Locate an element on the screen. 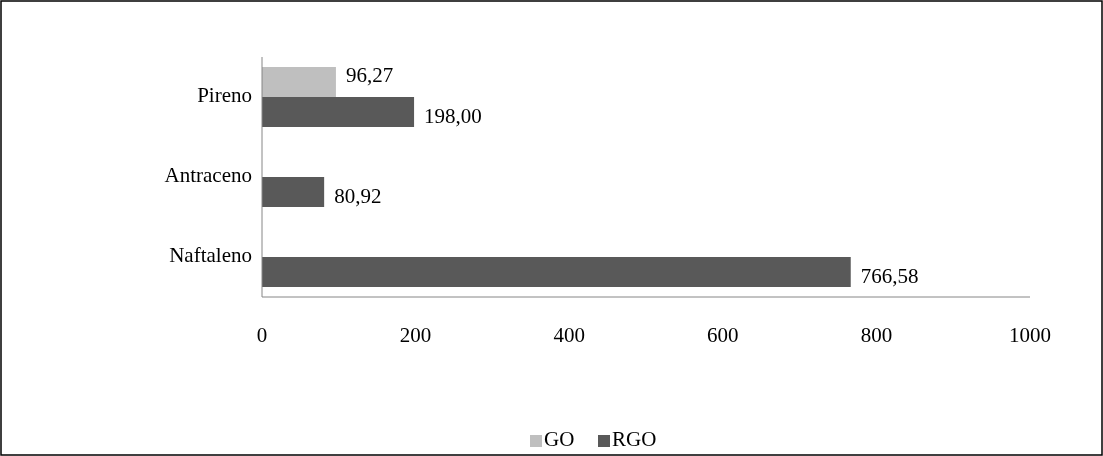 This screenshot has height=456, width=1103. legend-label: RGO is located at coordinates (634, 438).